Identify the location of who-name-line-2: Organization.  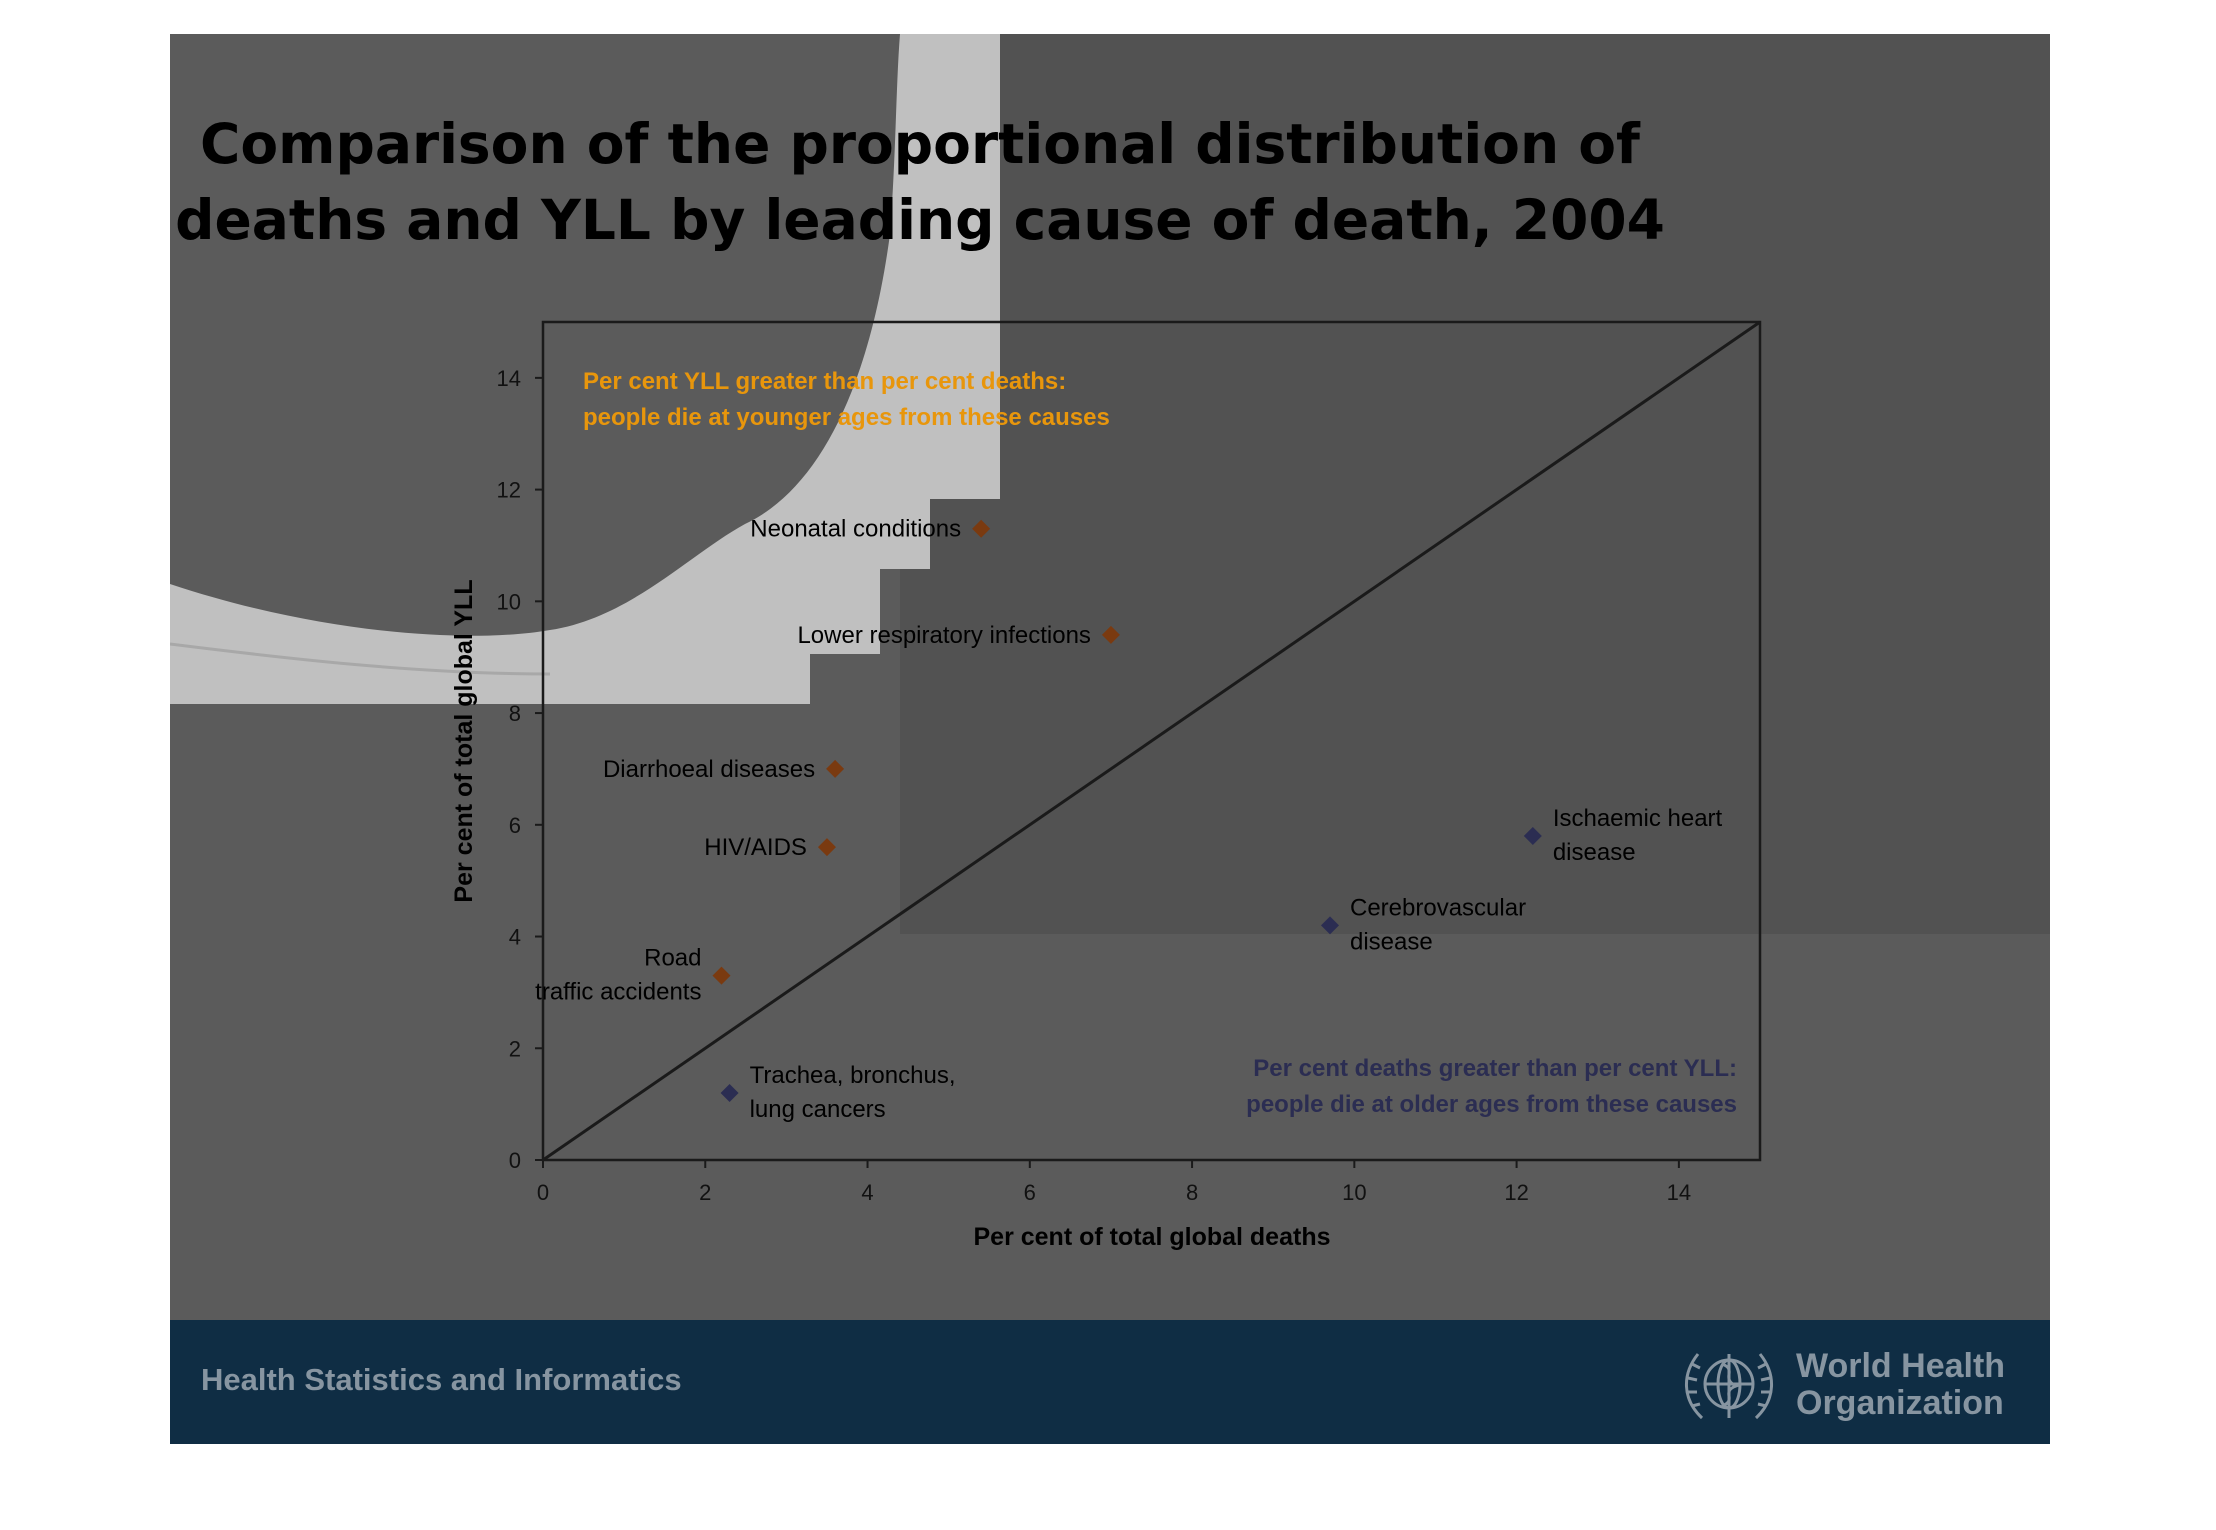
(1900, 1403).